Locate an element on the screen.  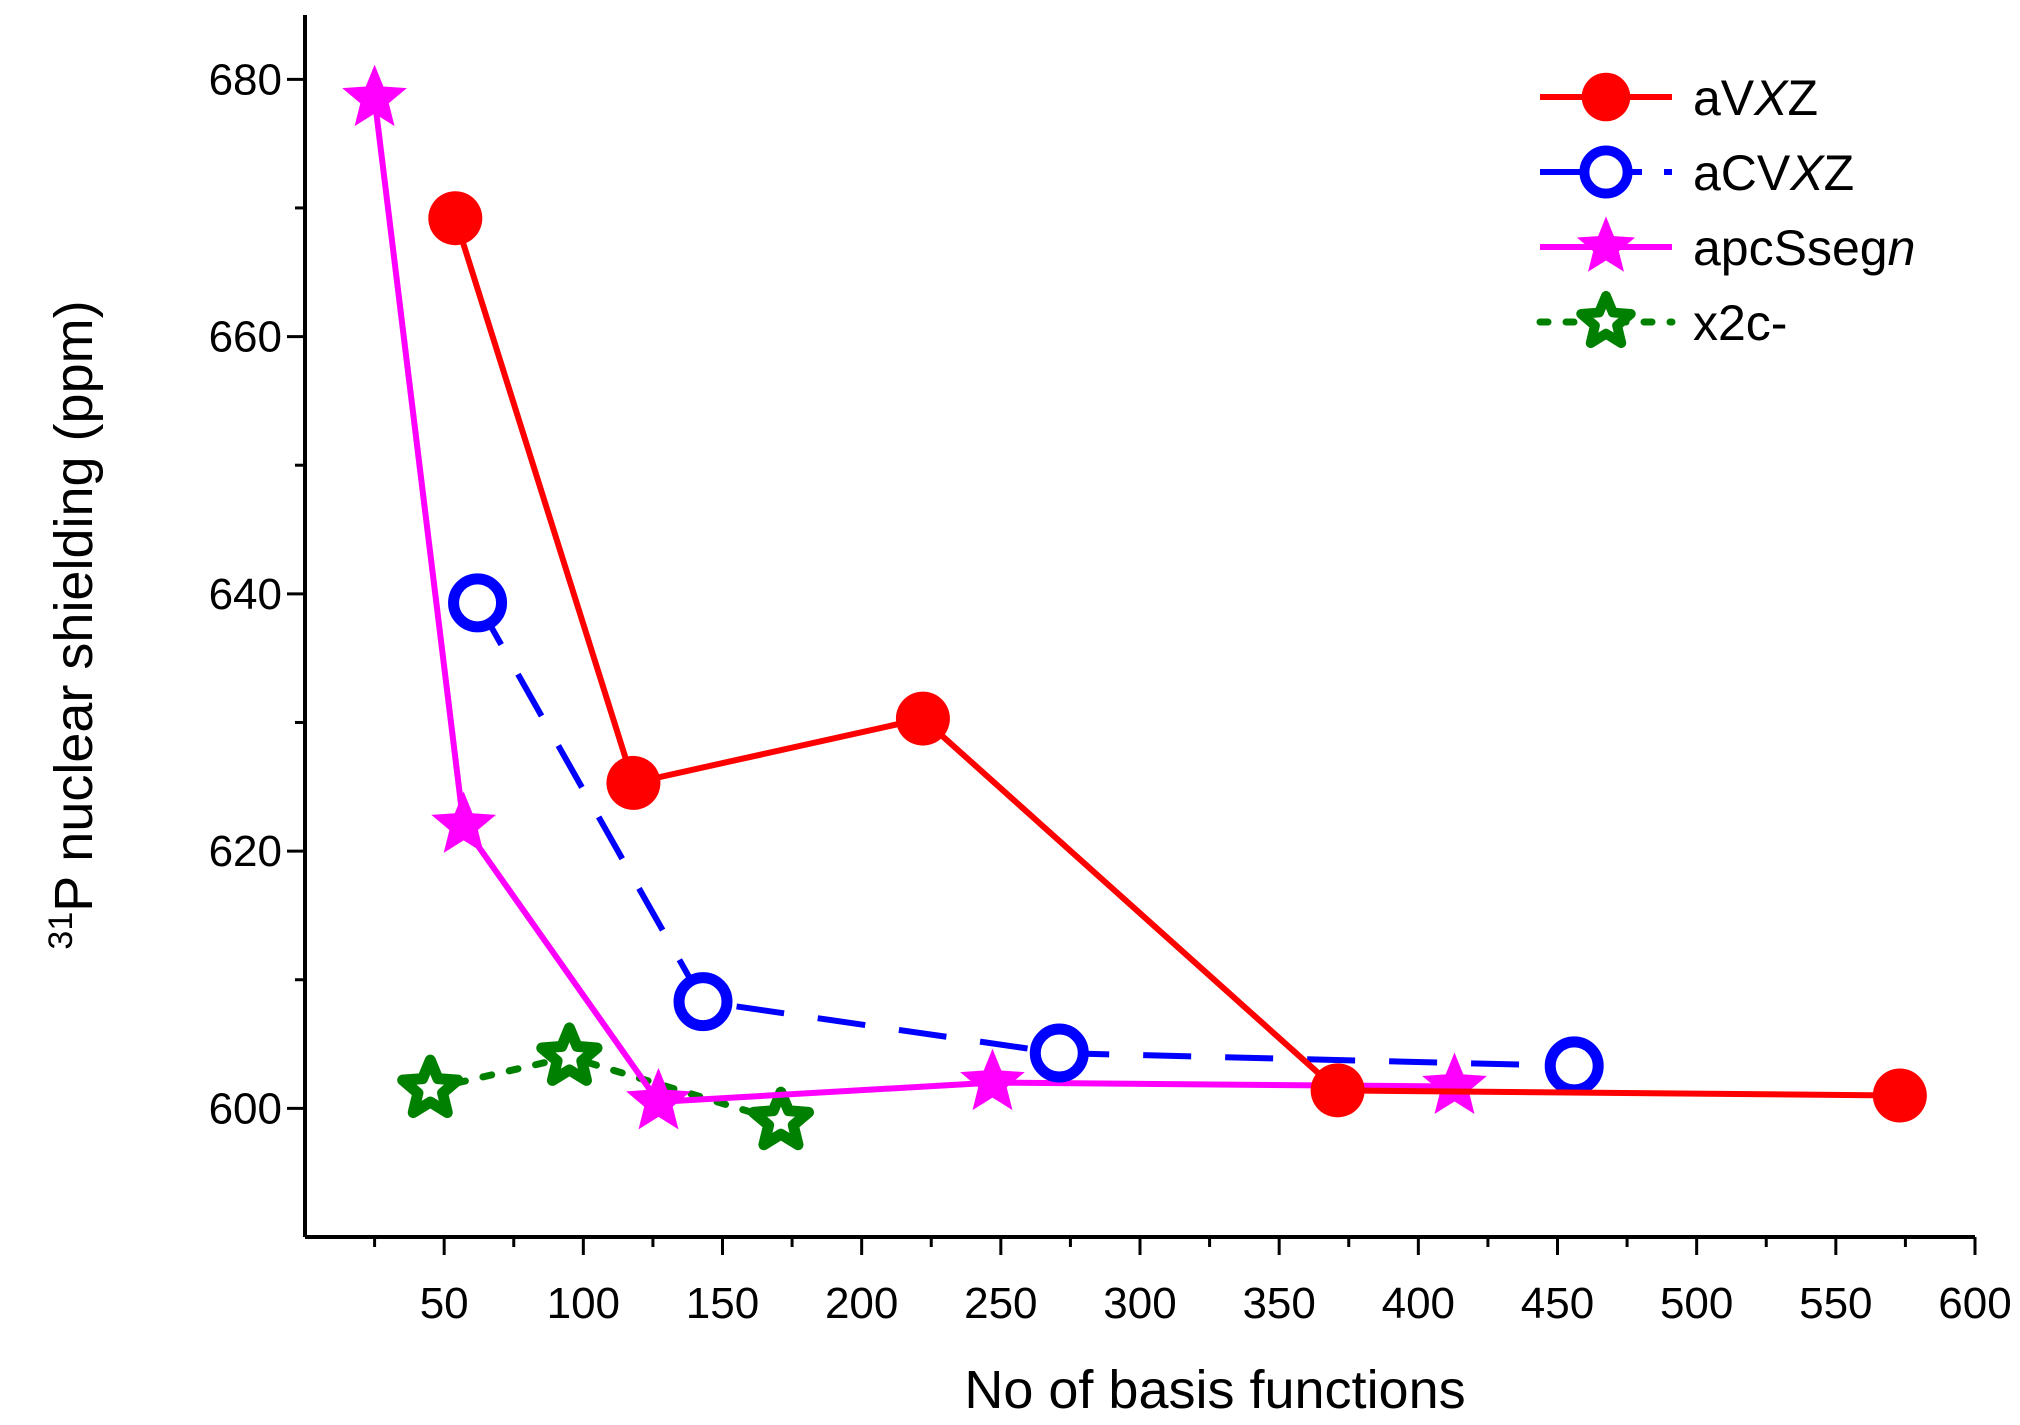
legend-marker-x2c is located at coordinates (1606, 319).